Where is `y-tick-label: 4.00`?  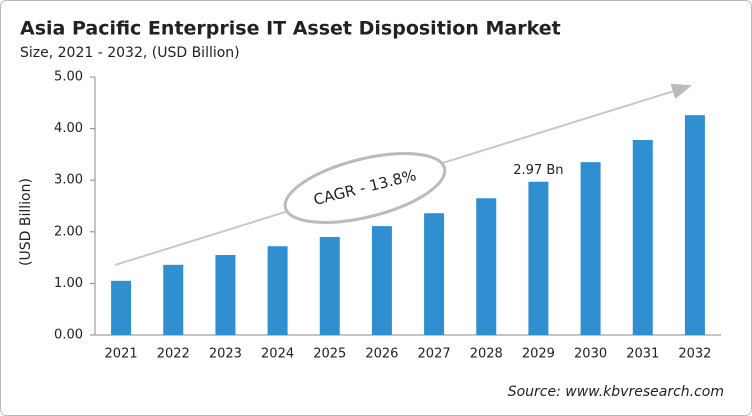 y-tick-label: 4.00 is located at coordinates (68, 128).